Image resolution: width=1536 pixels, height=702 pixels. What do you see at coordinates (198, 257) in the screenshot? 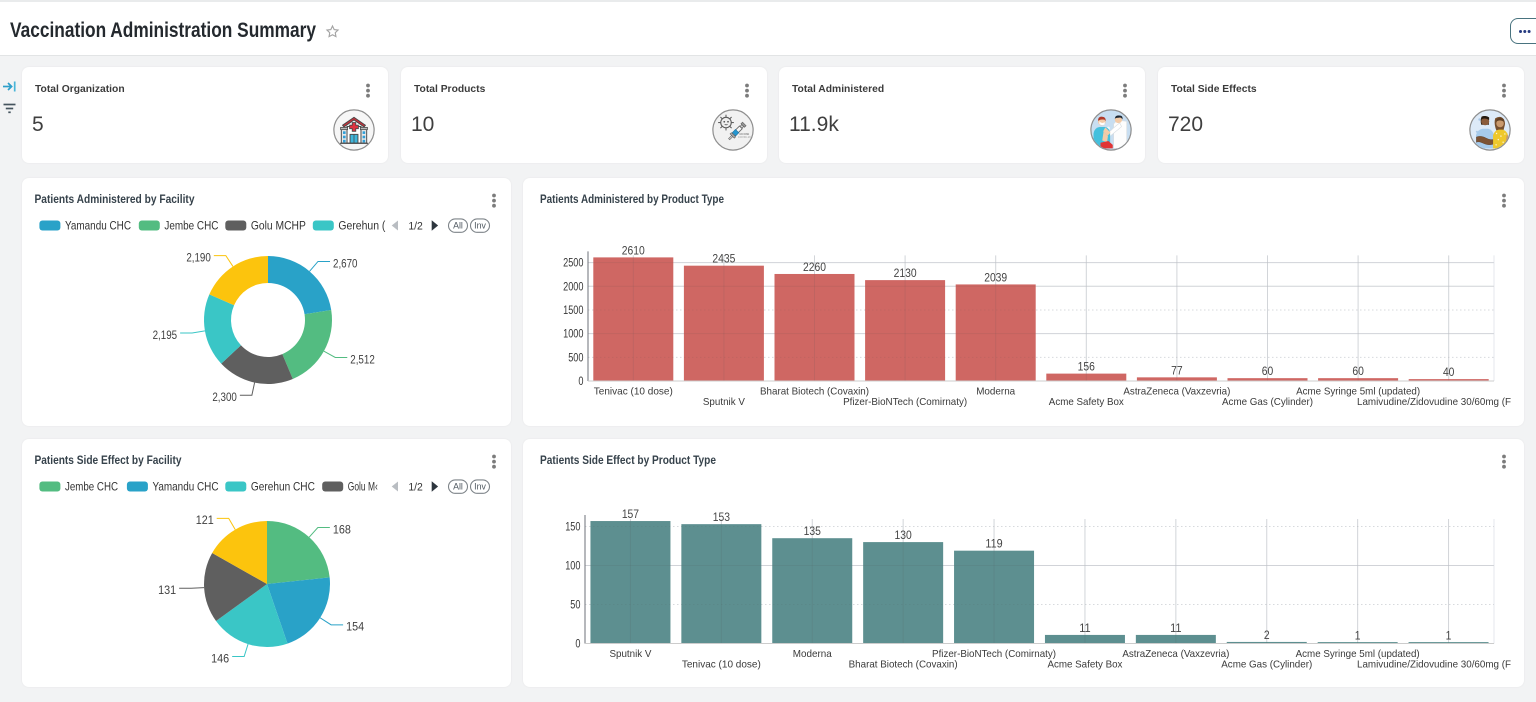
I see `svg-text: 2,190` at bounding box center [198, 257].